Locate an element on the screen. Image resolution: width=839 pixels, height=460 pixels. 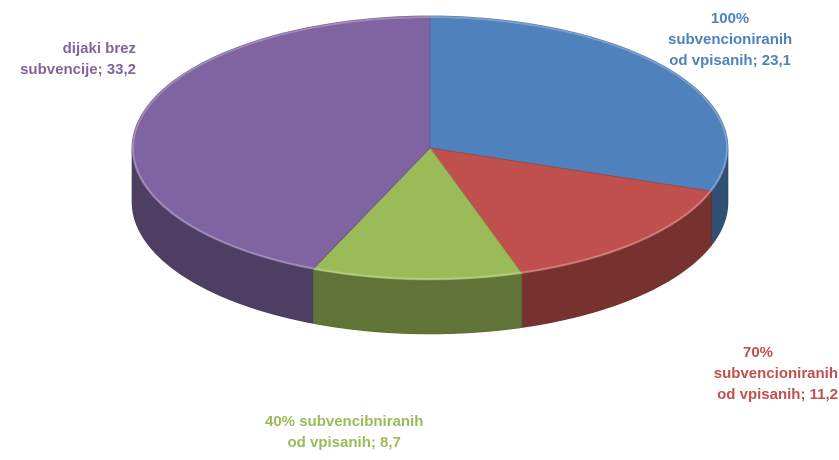
slice-label-no-subsidy: dijaki brez subvencije; 33,2 is located at coordinates (78, 59).